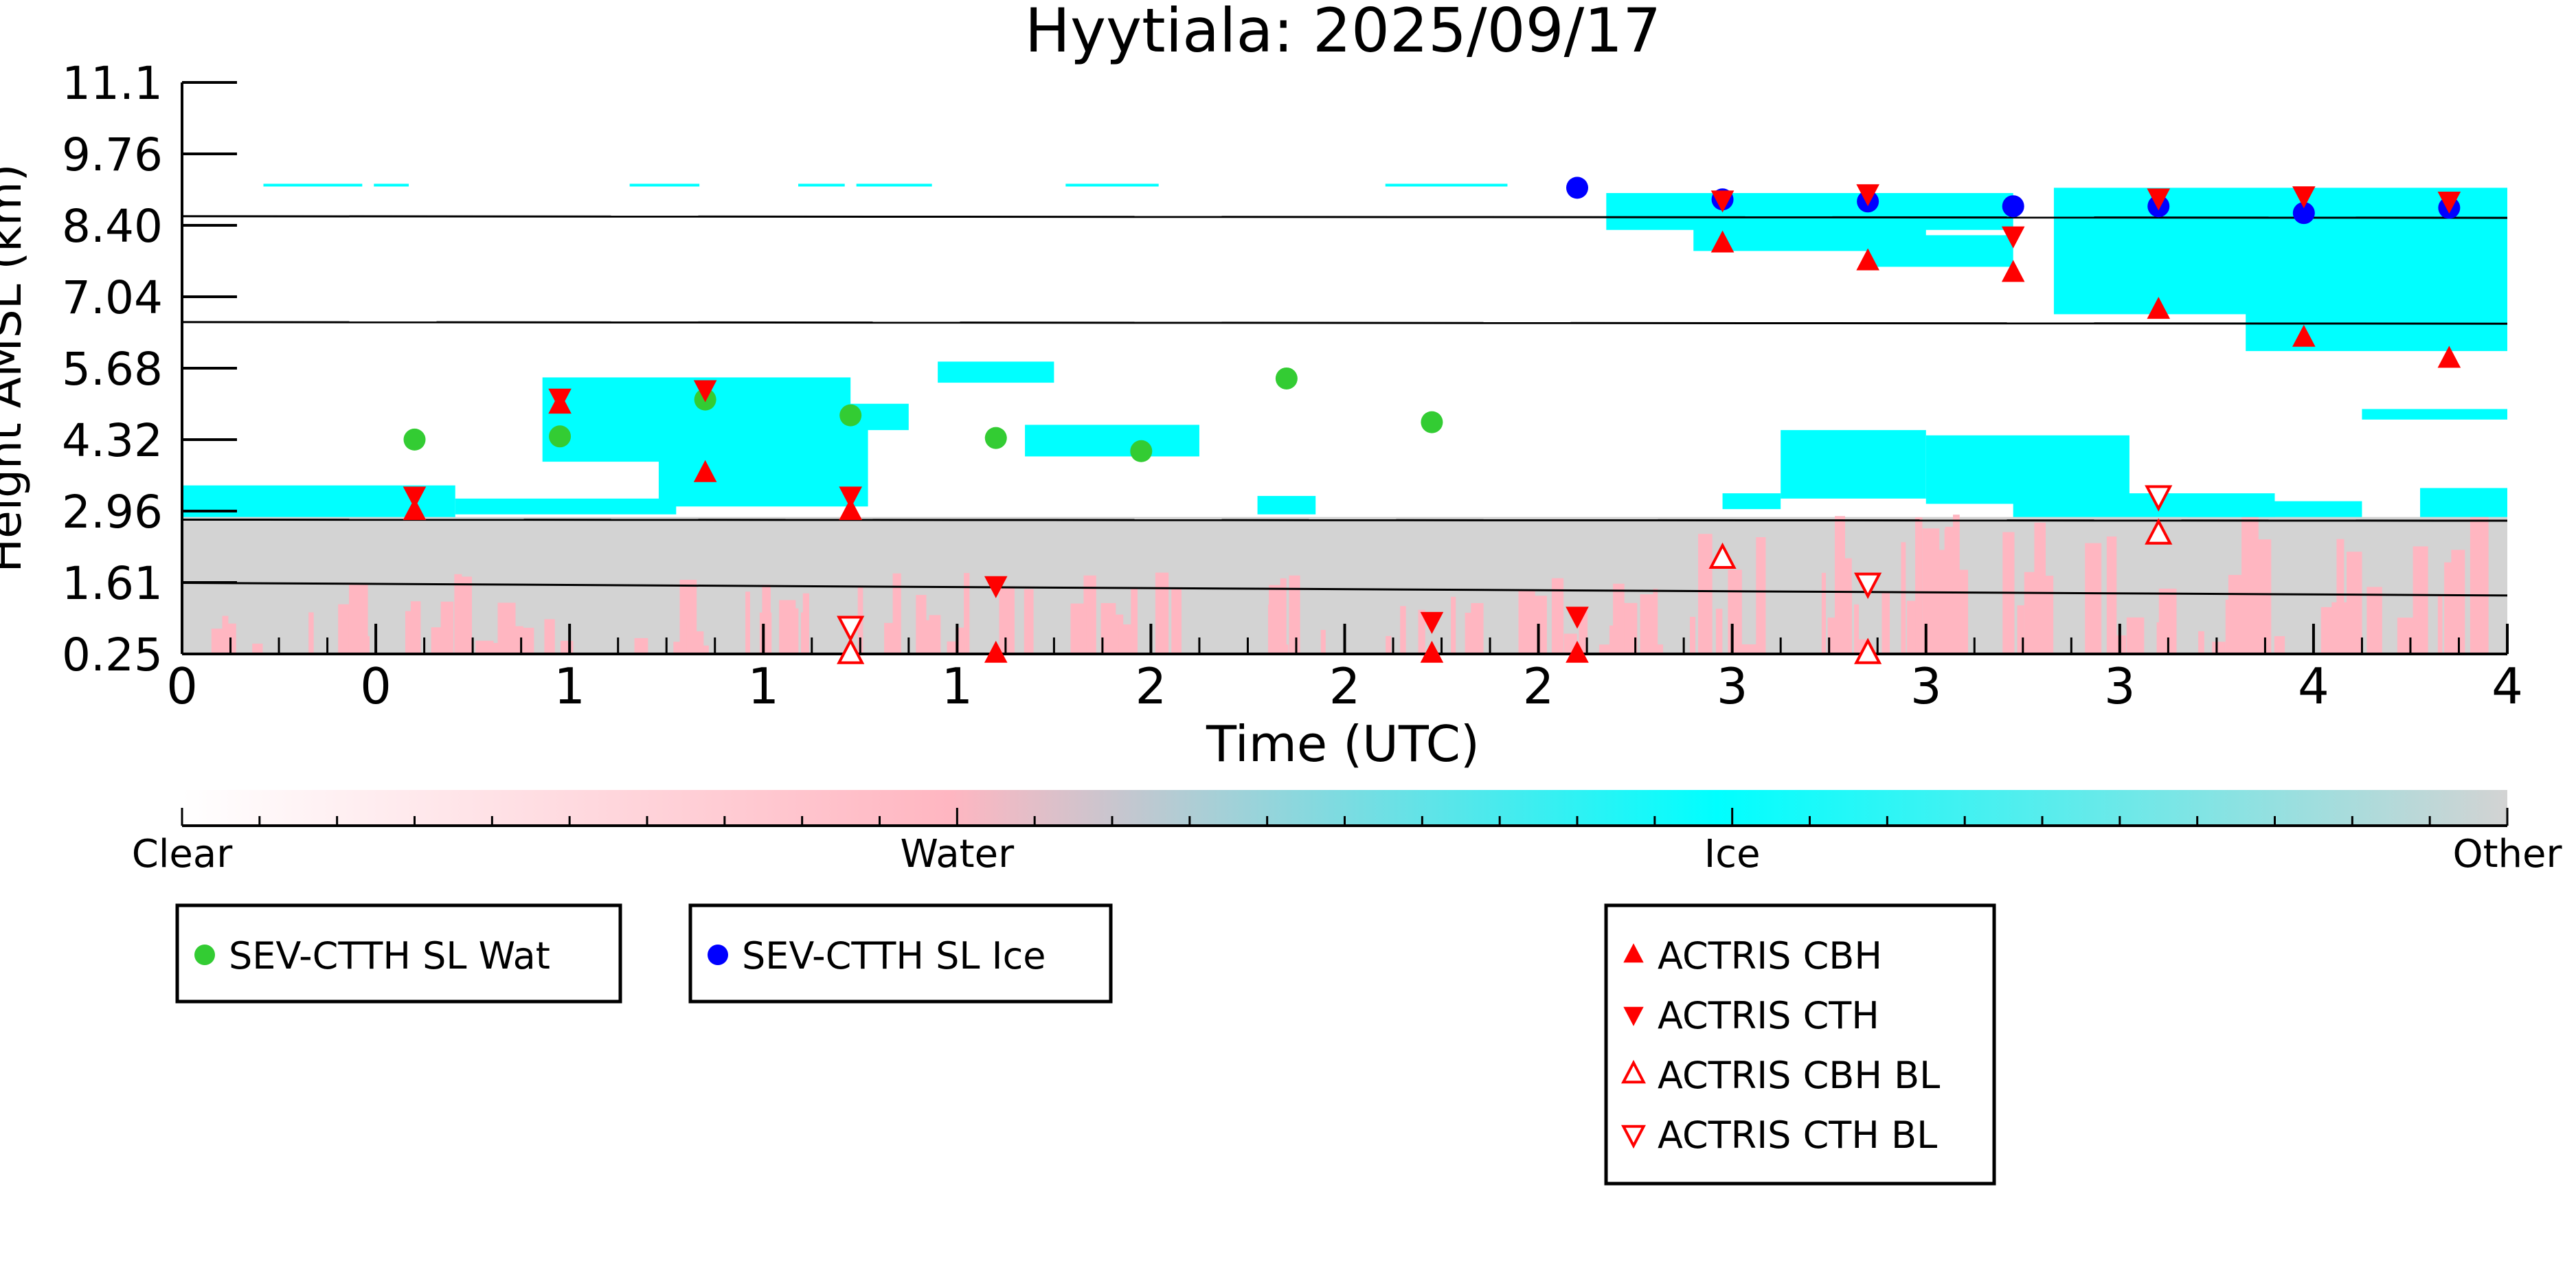  What do you see at coordinates (182, 686) in the screenshot?
I see `x-tick-label: 0` at bounding box center [182, 686].